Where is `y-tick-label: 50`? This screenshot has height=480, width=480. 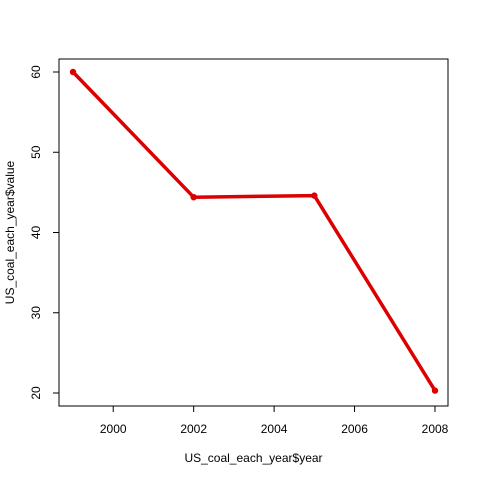
y-tick-label: 50 is located at coordinates (36, 152).